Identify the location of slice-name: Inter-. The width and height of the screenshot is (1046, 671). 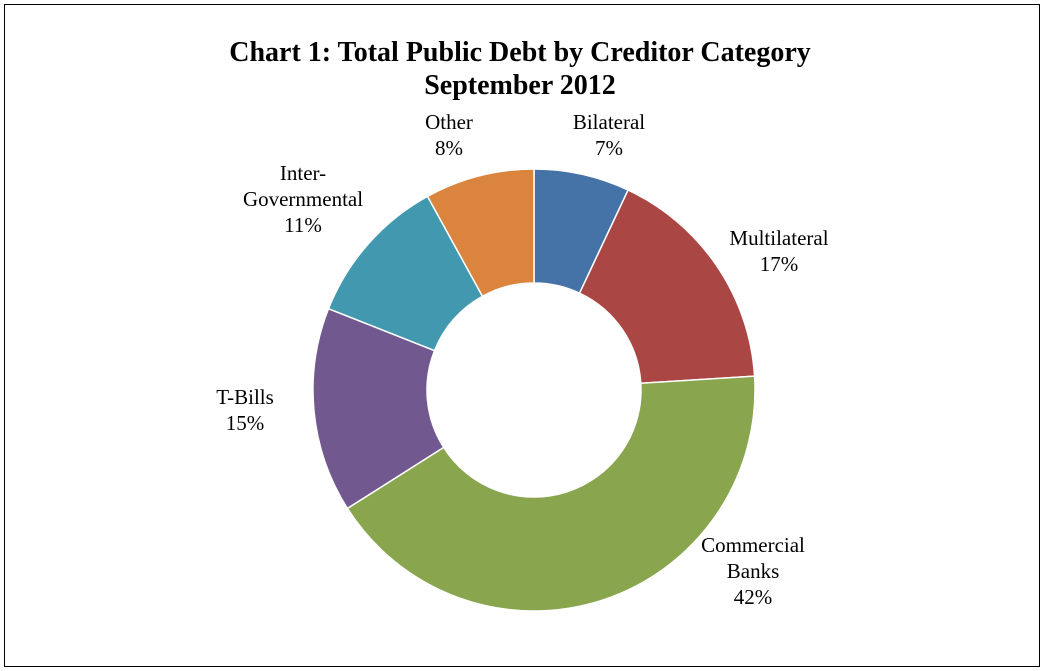
(303, 173).